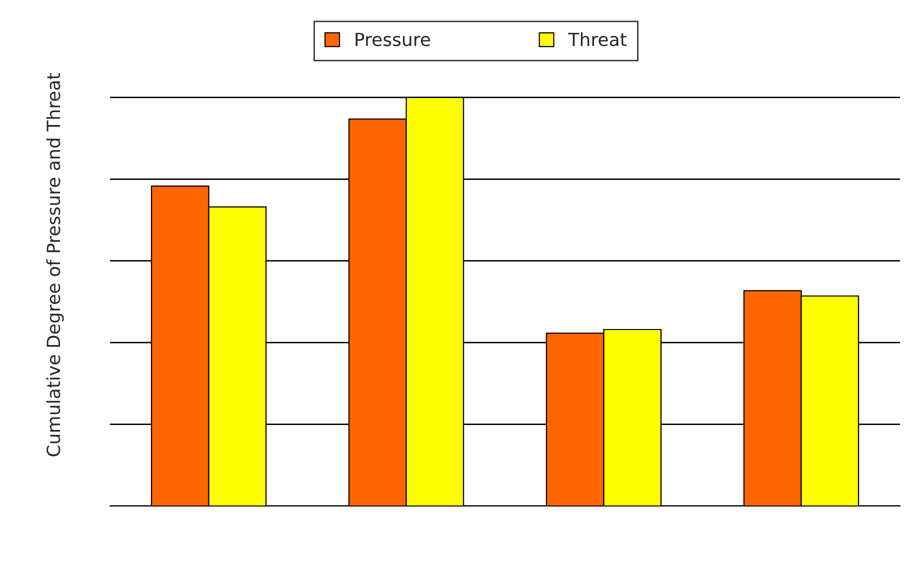  I want to click on legend-label: Pressure, so click(393, 39).